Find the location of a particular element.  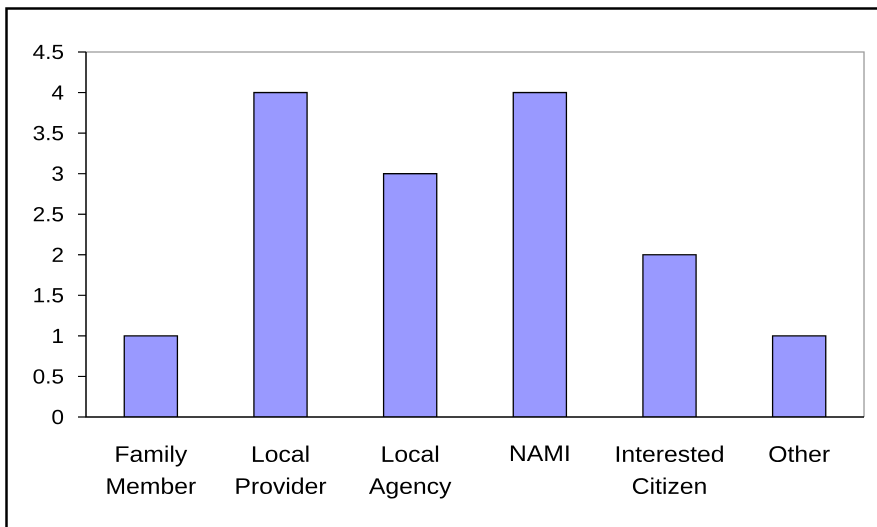

y-tick-label: 3.5 is located at coordinates (48, 133).